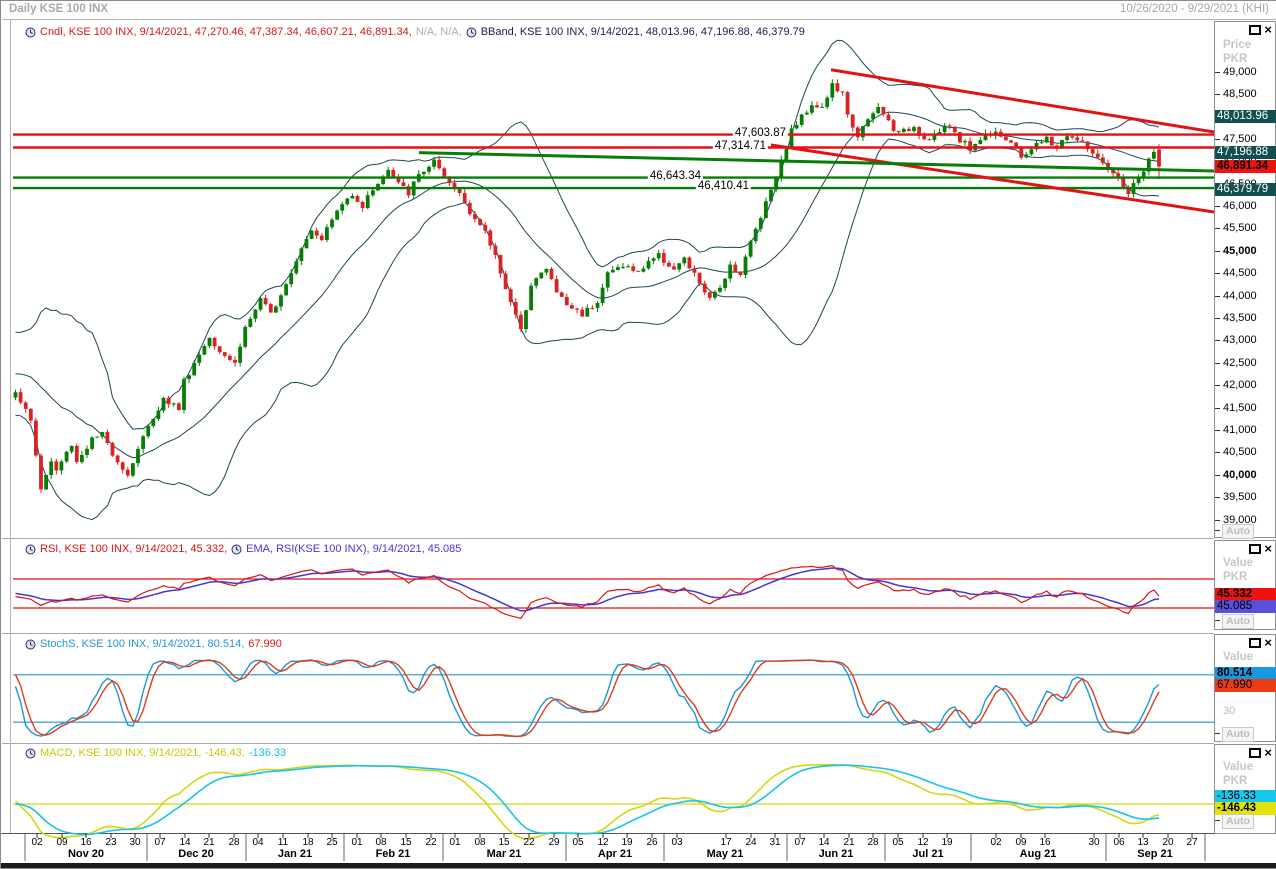 This screenshot has height=869, width=1276. Describe the element at coordinates (1238, 734) in the screenshot. I see `stoch-auto-button: Auto` at that location.